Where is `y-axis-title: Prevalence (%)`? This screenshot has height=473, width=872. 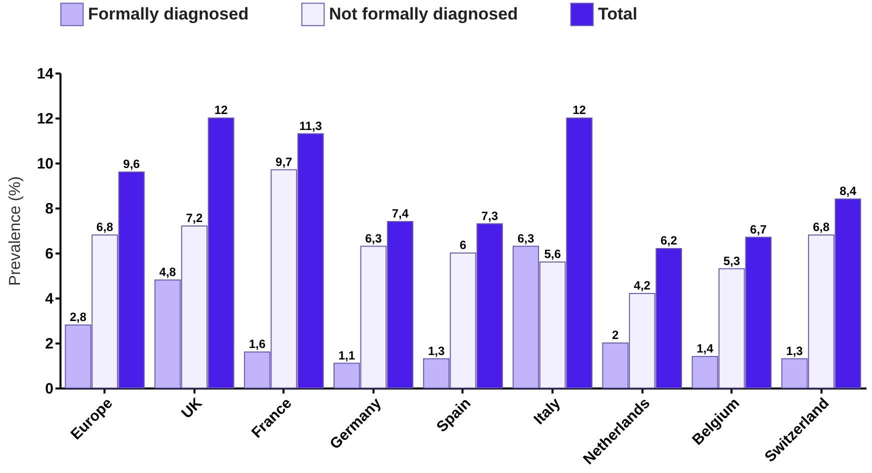 y-axis-title: Prevalence (%) is located at coordinates (15, 231).